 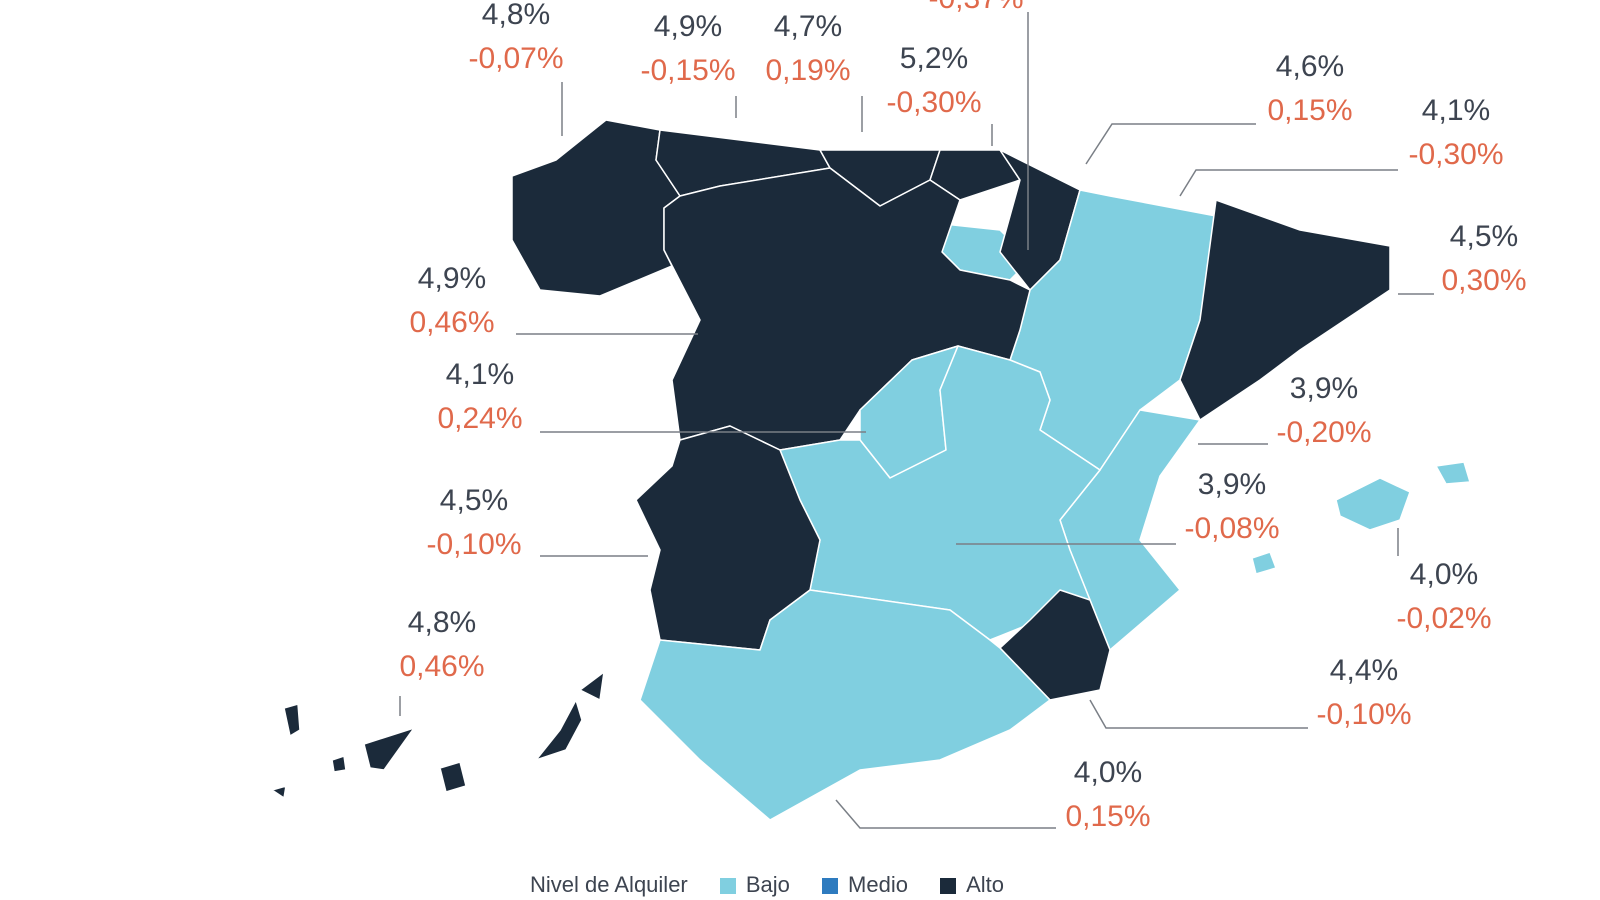 I want to click on legend-swatch-mid, so click(x=830, y=886).